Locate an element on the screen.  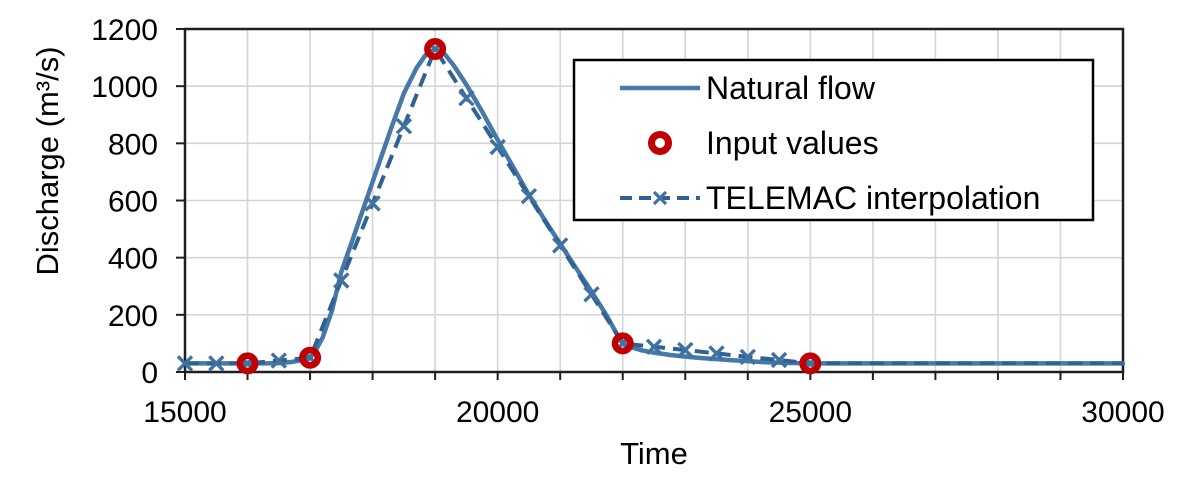
x-tick-label: 30000 is located at coordinates (1122, 412).